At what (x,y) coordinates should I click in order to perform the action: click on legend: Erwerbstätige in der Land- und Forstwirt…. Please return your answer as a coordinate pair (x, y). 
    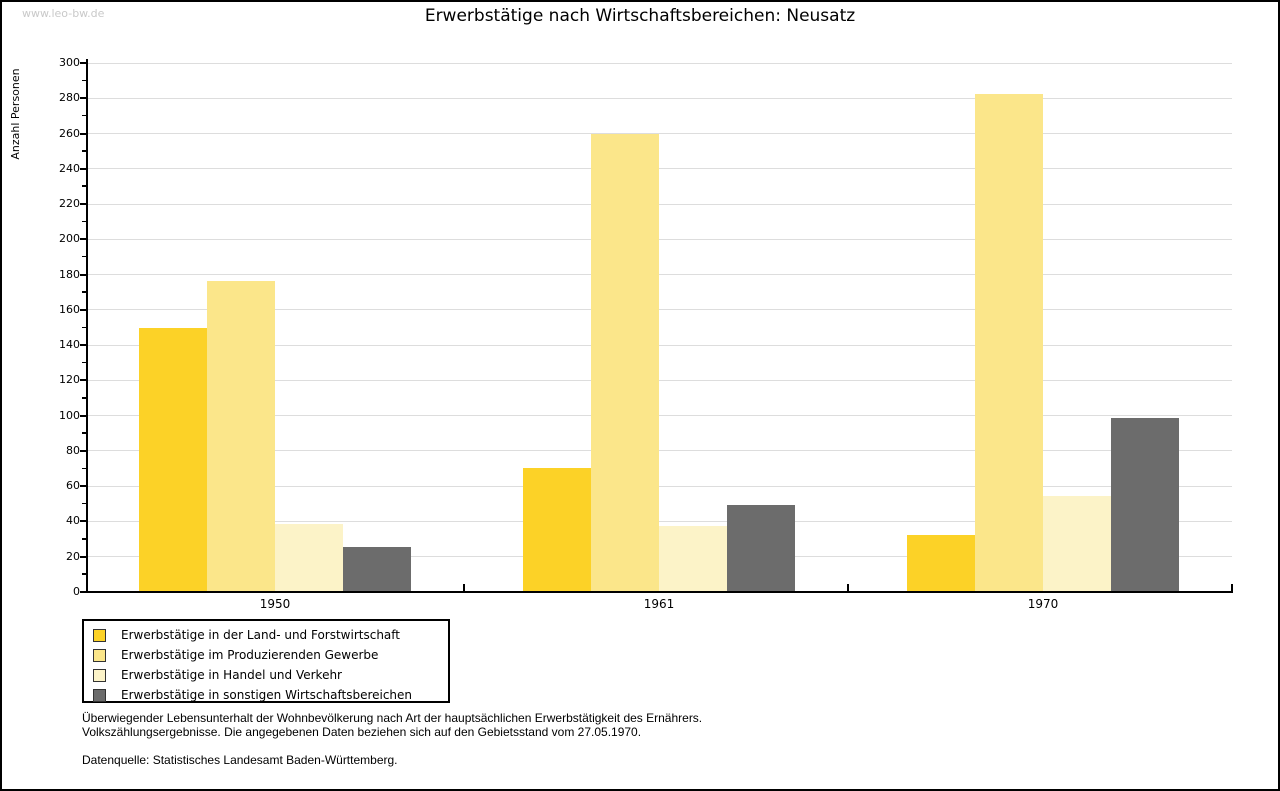
    Looking at the image, I should click on (266, 661).